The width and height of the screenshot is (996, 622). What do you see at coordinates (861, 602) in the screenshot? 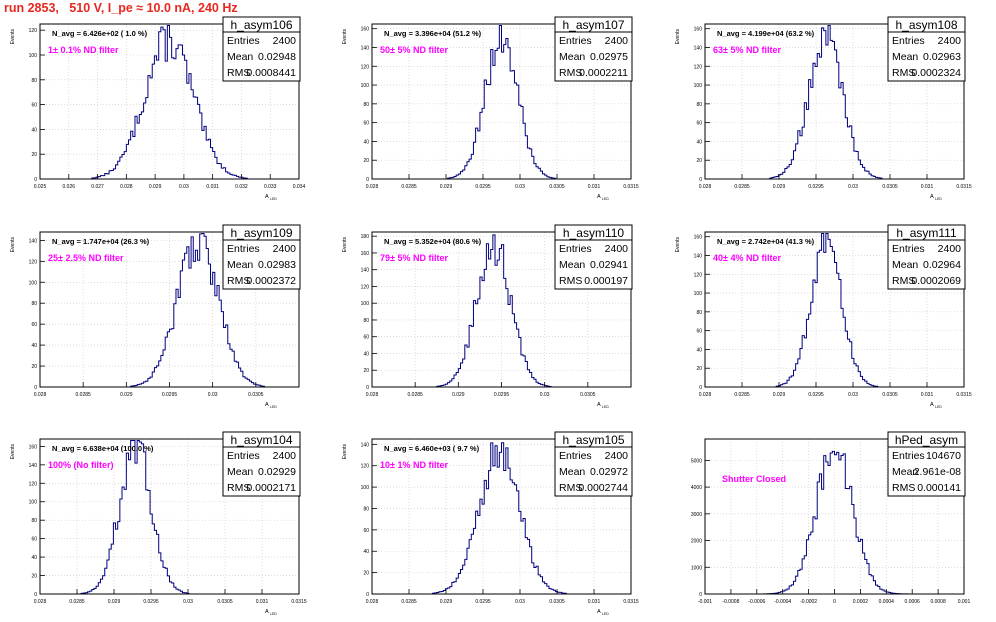
I see `x-tick-label: 0.0002` at bounding box center [861, 602].